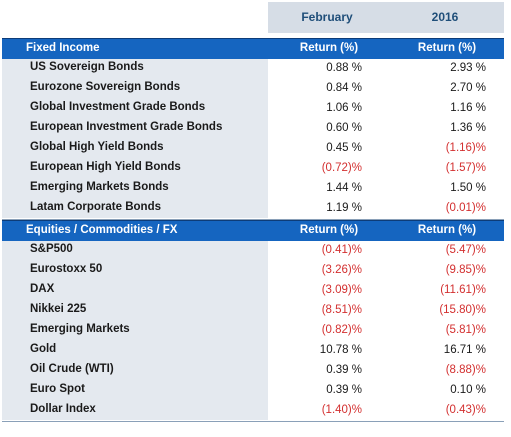 The width and height of the screenshot is (511, 437). What do you see at coordinates (63, 409) in the screenshot?
I see `row-label: Dollar Index` at bounding box center [63, 409].